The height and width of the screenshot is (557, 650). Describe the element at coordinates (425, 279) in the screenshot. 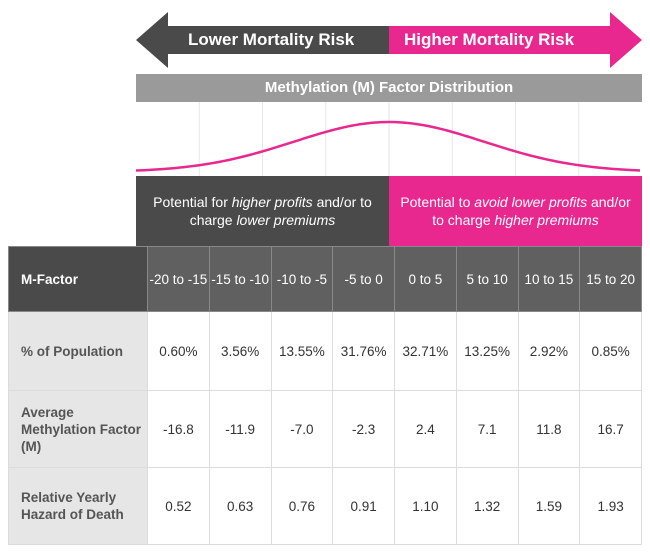

I see `column-header: 0 to 5` at that location.